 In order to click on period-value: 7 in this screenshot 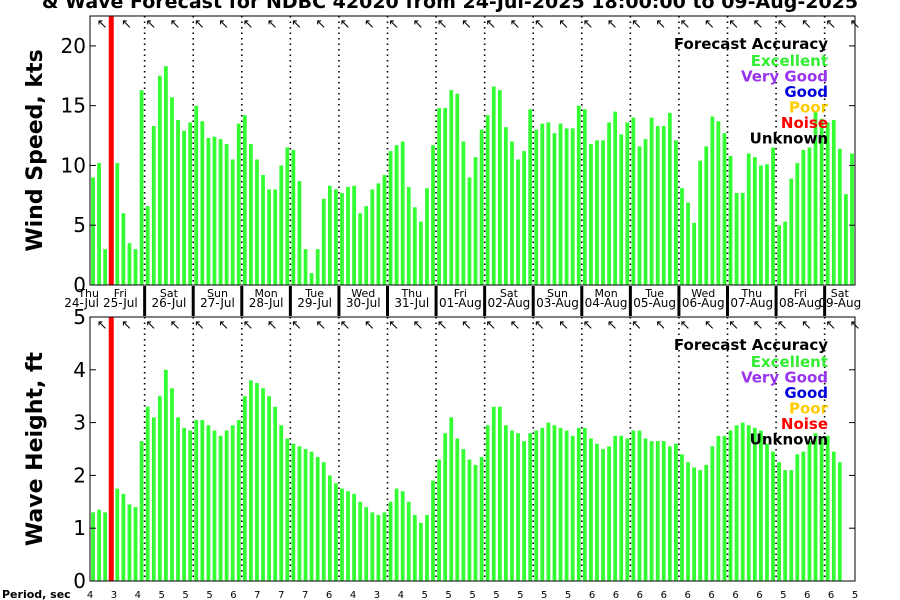, I will do `click(281, 595)`.